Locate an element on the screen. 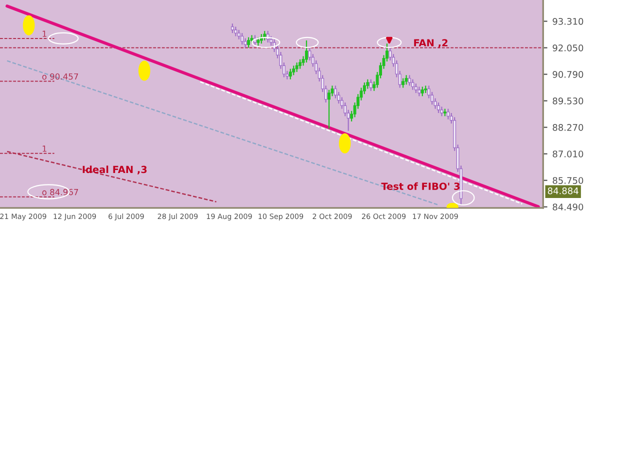 This screenshot has height=460, width=625. text: 84.884 is located at coordinates (563, 190).